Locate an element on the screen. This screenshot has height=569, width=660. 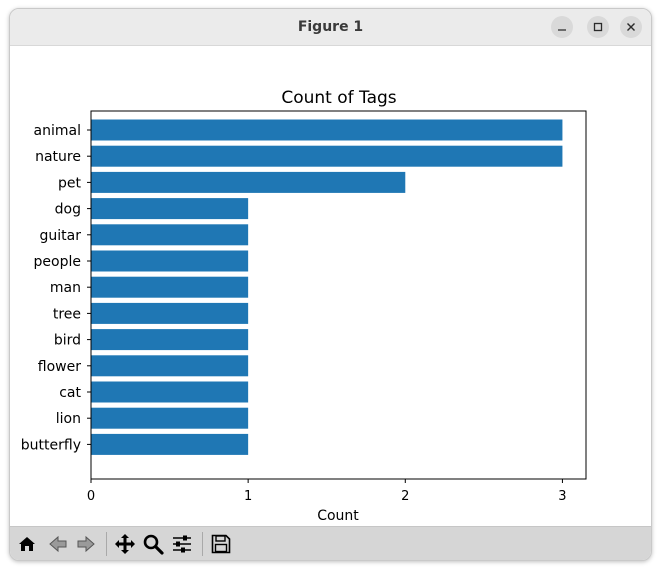
home-button is located at coordinates (27, 544).